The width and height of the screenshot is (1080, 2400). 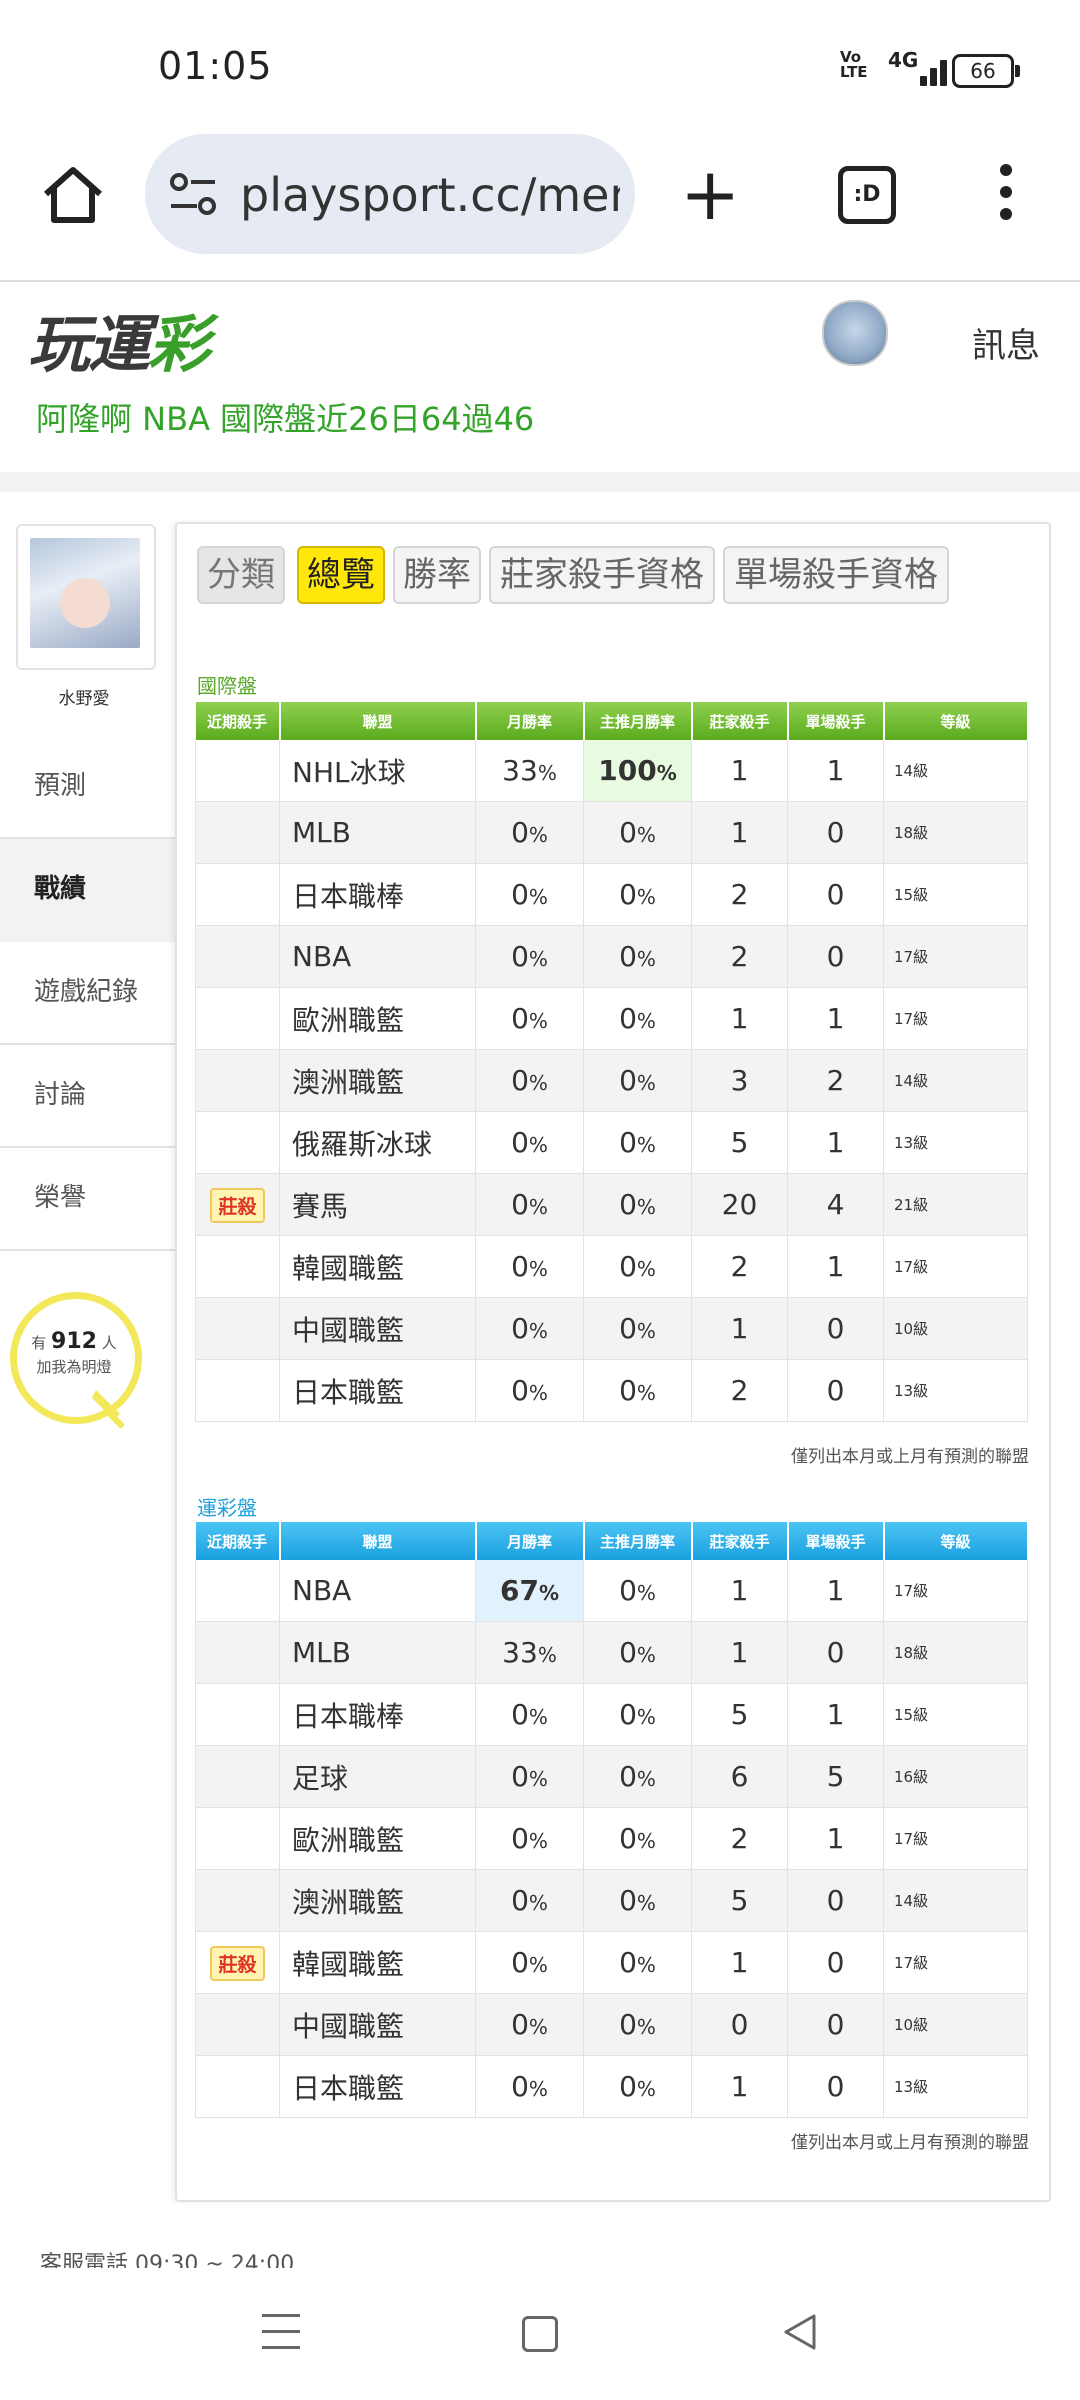 I want to click on home-icon, so click(x=73, y=195).